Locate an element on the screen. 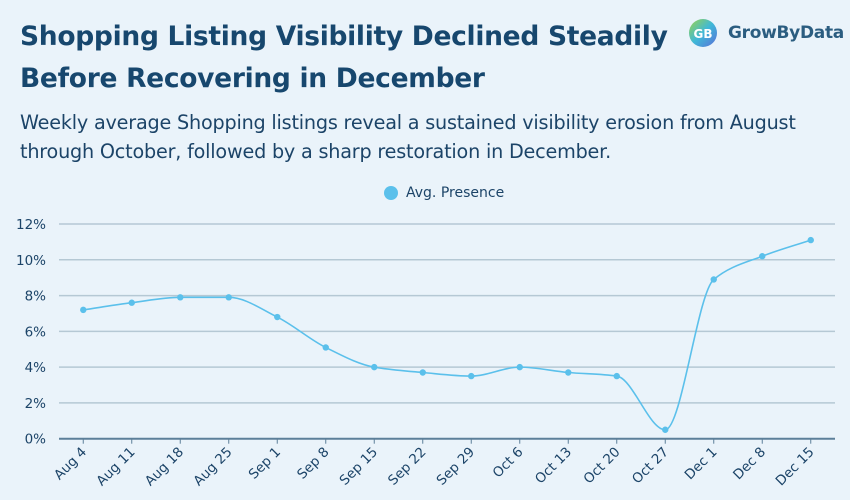 The width and height of the screenshot is (850, 500). y-tick-label: 4% is located at coordinates (36, 368).